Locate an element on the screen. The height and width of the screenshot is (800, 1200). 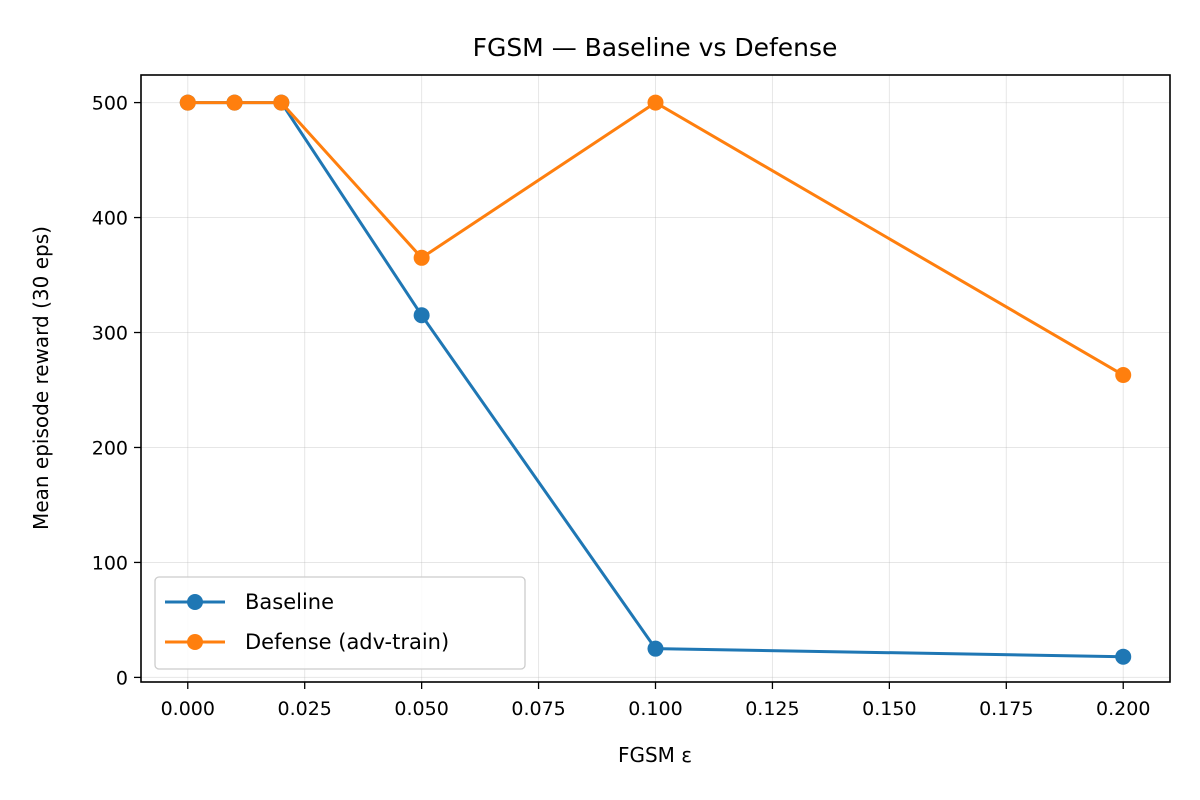
legend-entry: Defense (adv-train) is located at coordinates (307, 642).